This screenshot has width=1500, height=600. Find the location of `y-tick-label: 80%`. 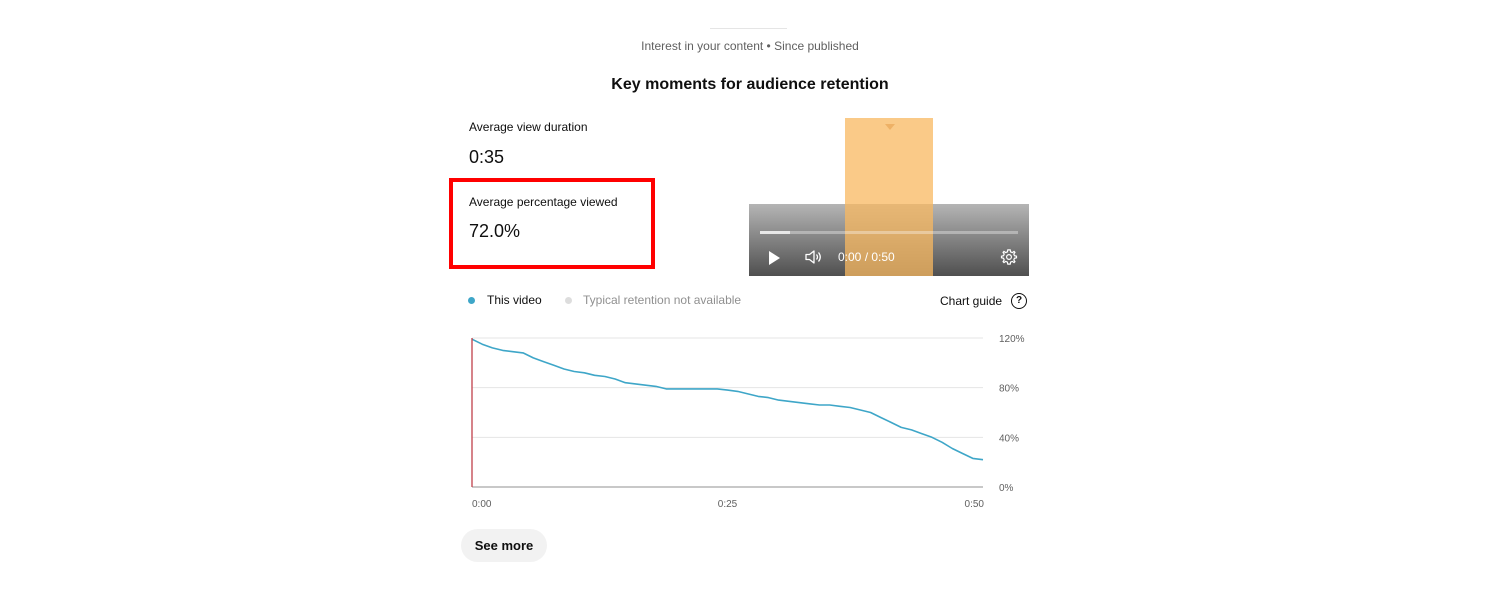

y-tick-label: 80% is located at coordinates (1009, 389).